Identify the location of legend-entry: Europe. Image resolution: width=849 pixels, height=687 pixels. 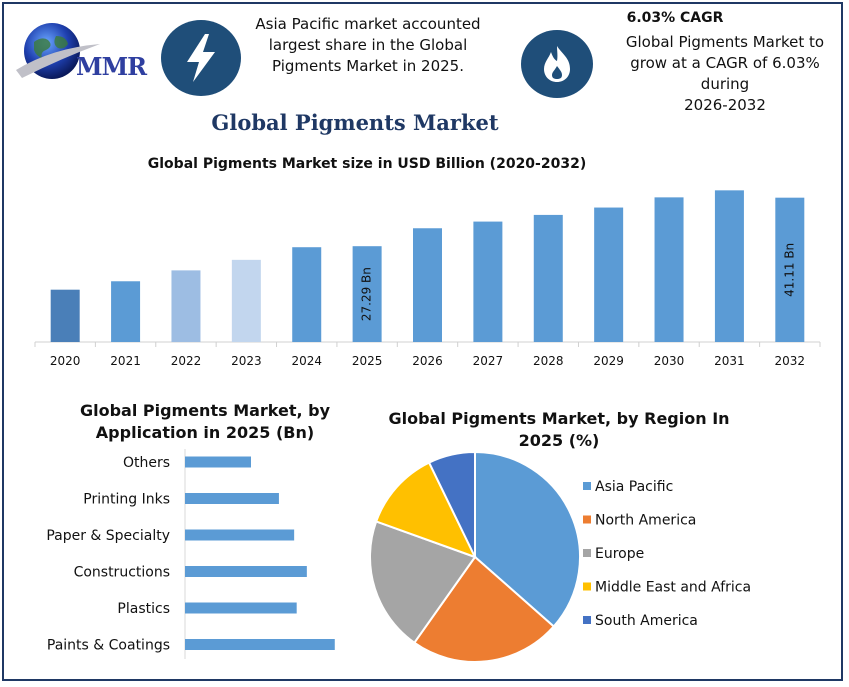
(619, 554).